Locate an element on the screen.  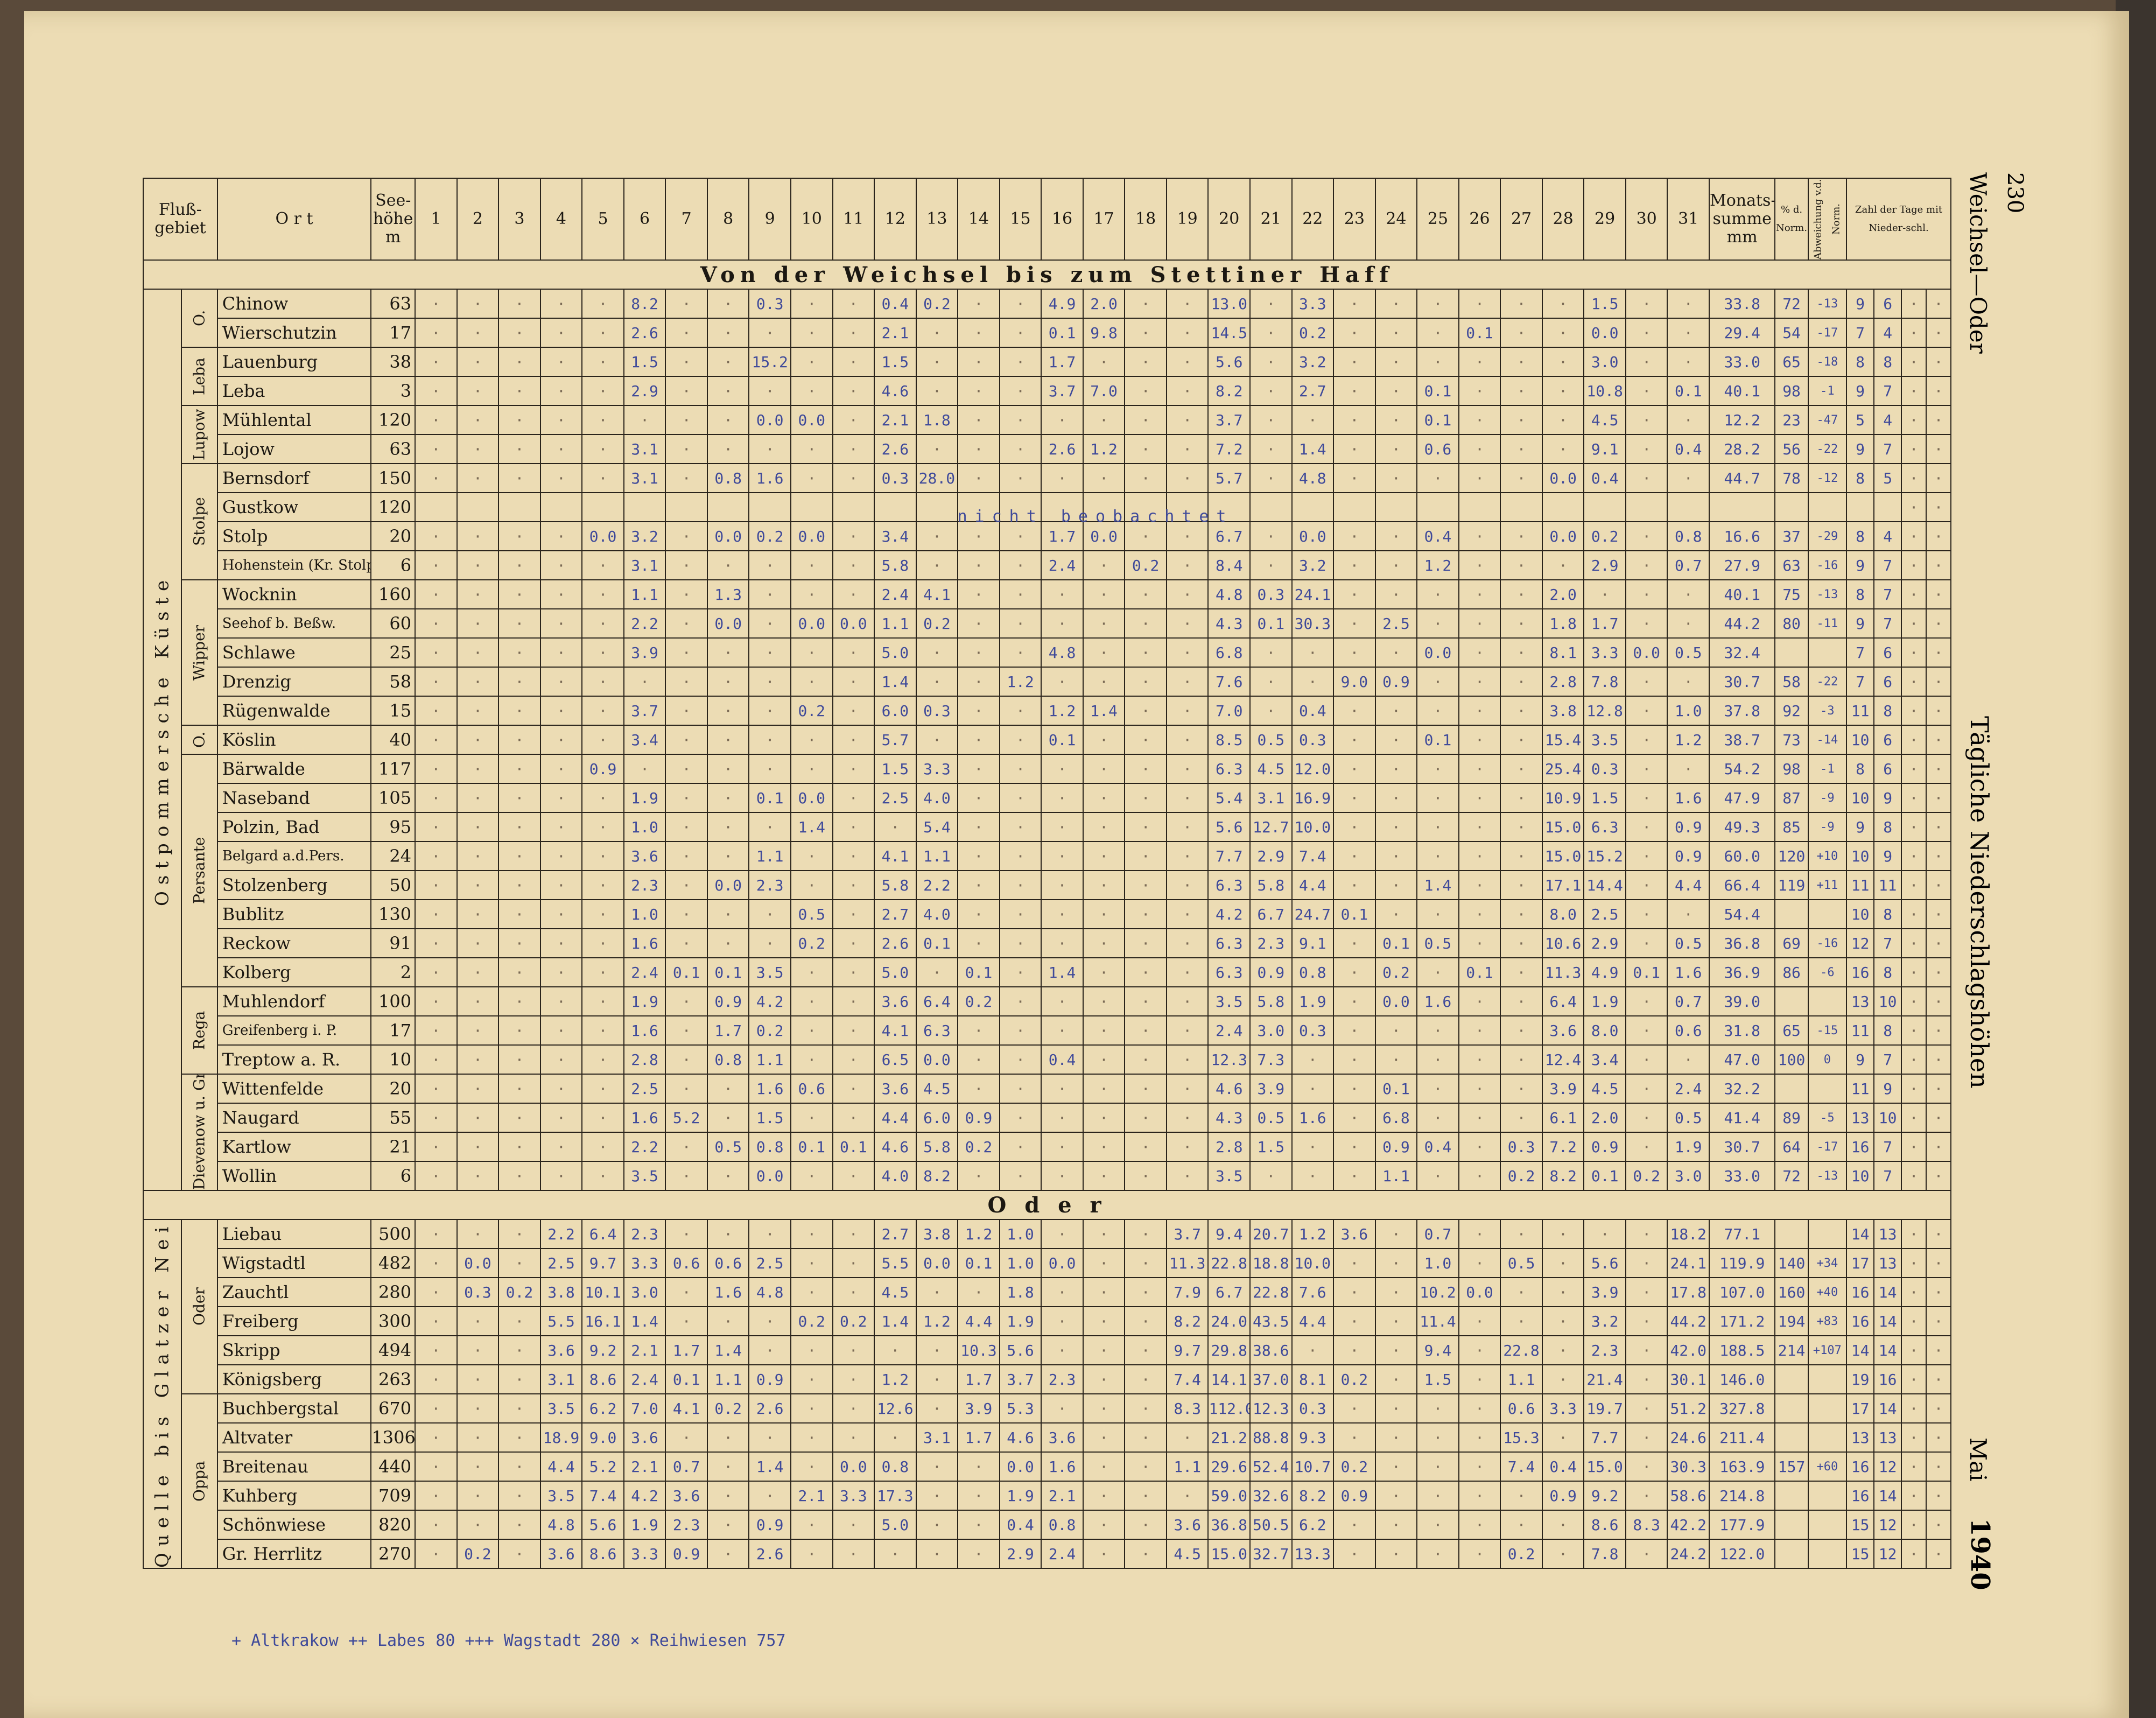
header-day-3: 3 is located at coordinates (519, 220).